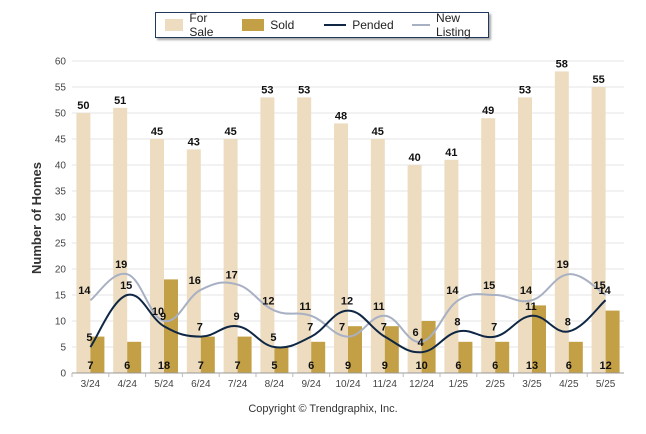  Describe the element at coordinates (231, 276) in the screenshot. I see `new-listing-value-label: 17` at that location.